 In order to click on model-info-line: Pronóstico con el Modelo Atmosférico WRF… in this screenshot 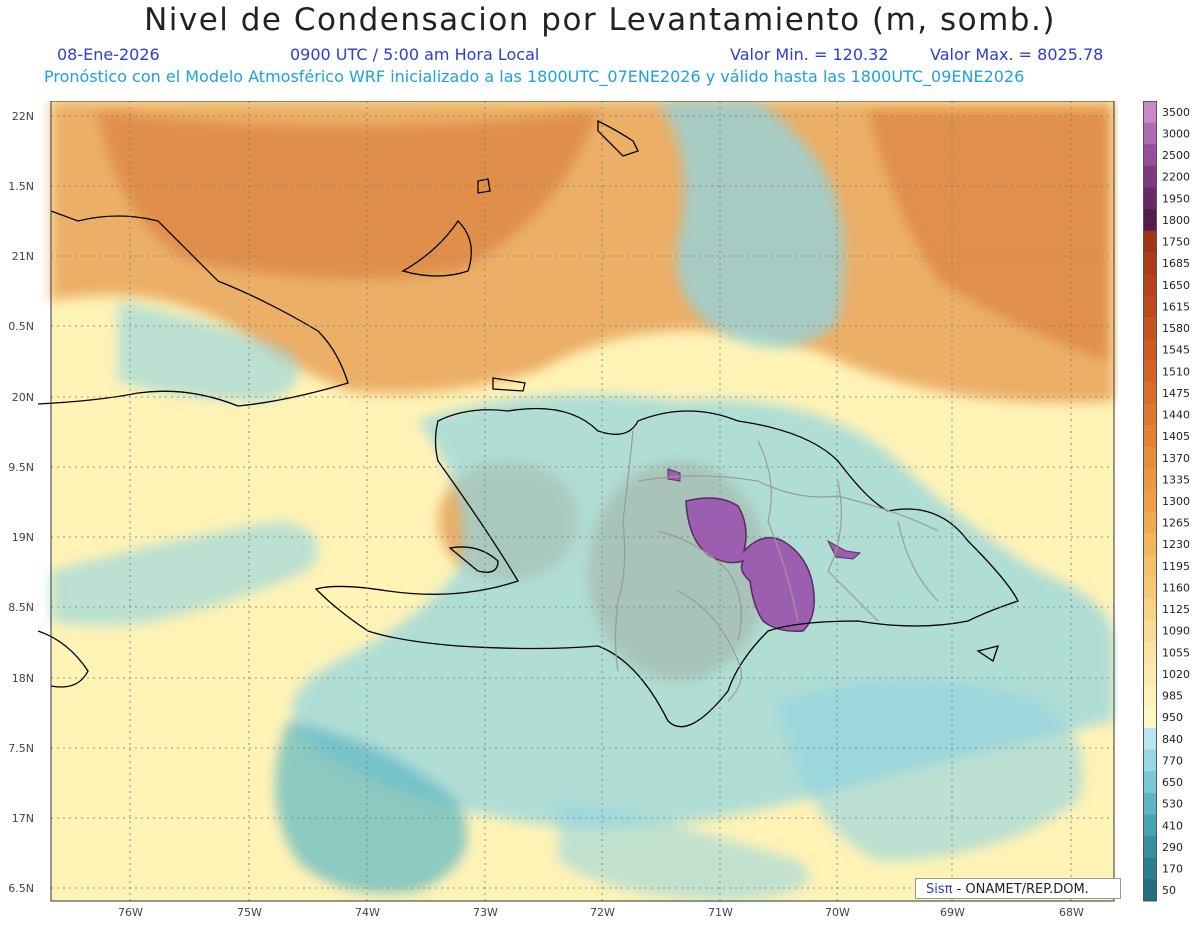, I will do `click(534, 76)`.